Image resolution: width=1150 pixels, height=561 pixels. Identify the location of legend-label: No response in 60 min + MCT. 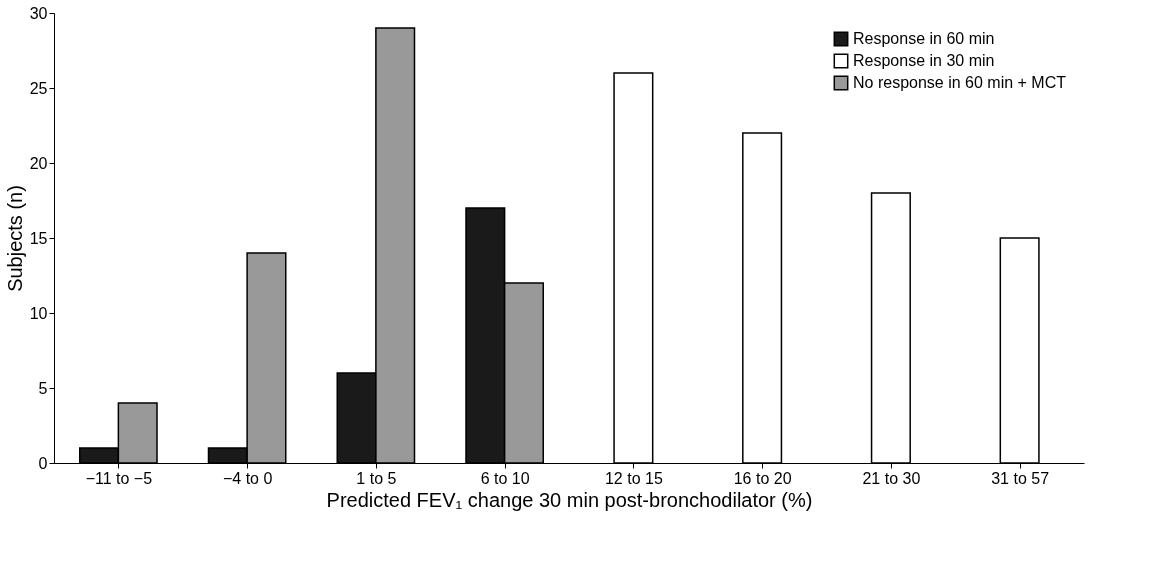
(960, 82).